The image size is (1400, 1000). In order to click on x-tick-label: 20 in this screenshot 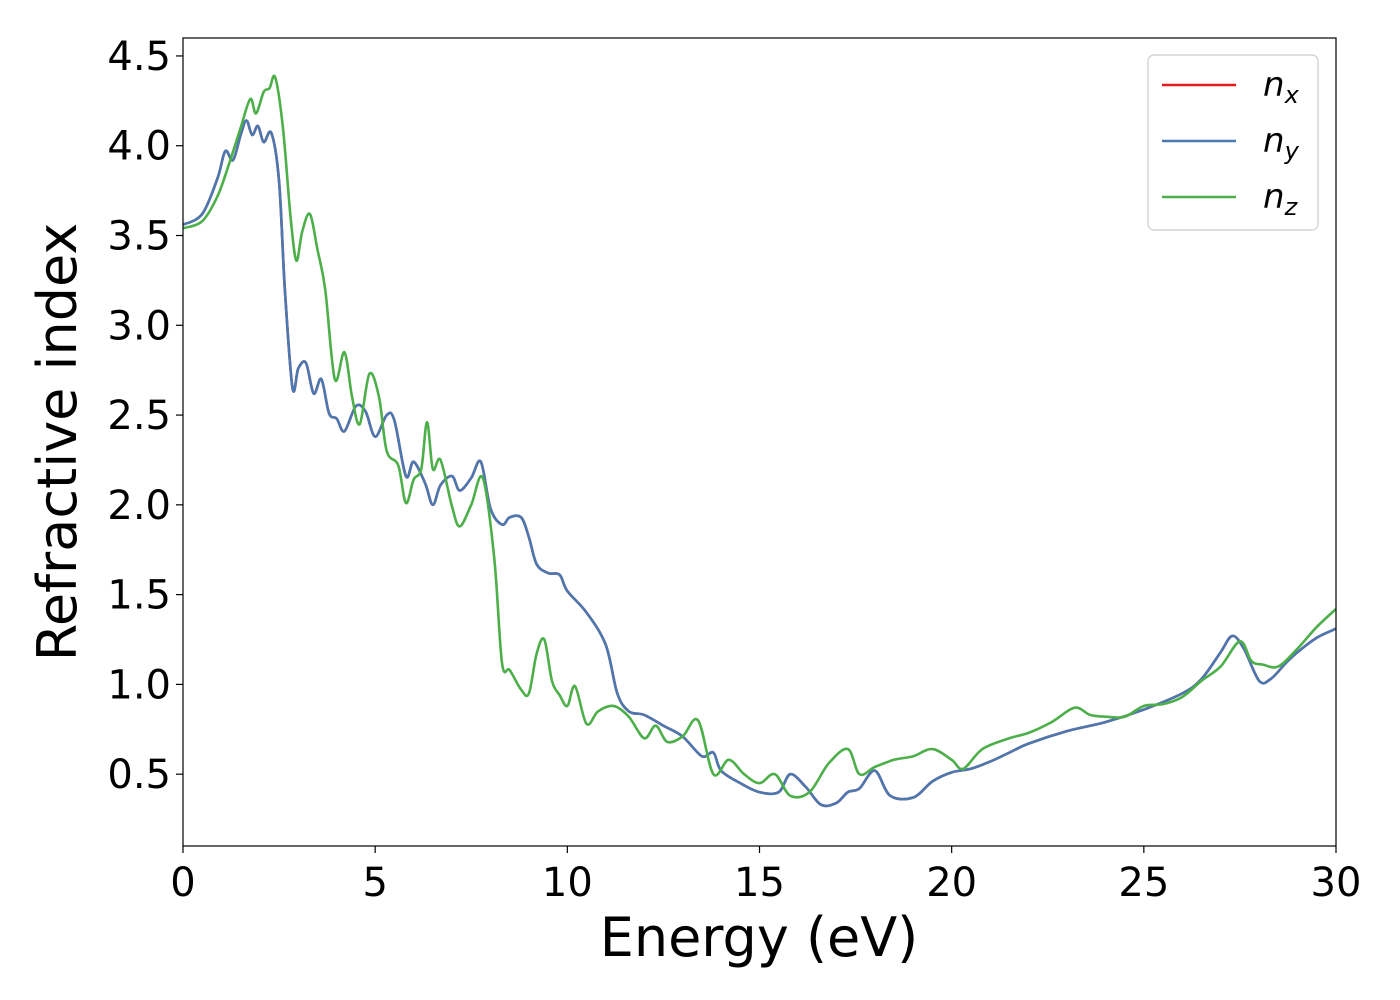, I will do `click(951, 883)`.